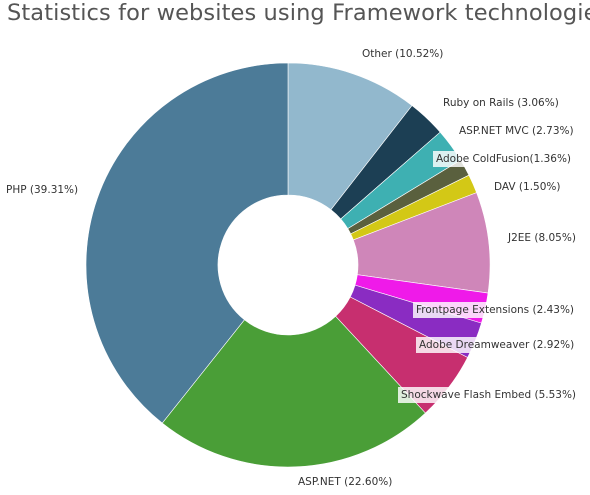 The height and width of the screenshot is (495, 590). Describe the element at coordinates (42, 190) in the screenshot. I see `slice-label: PHP (39.31%)` at that location.